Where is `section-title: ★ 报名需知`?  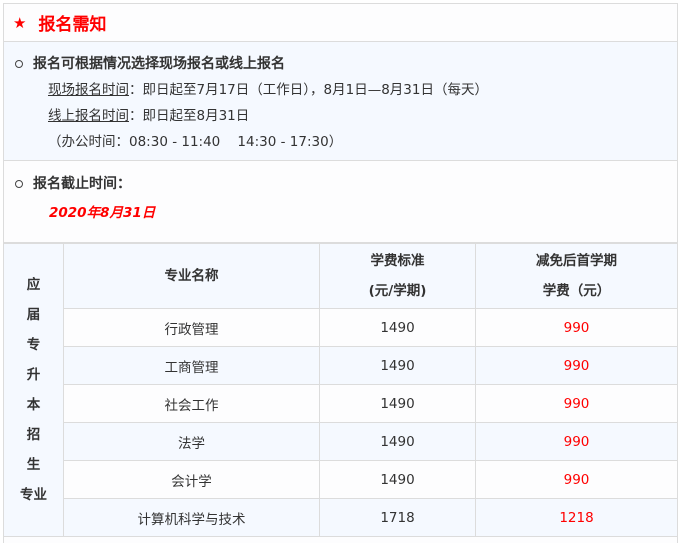
section-title: ★ 报名需知 is located at coordinates (340, 23).